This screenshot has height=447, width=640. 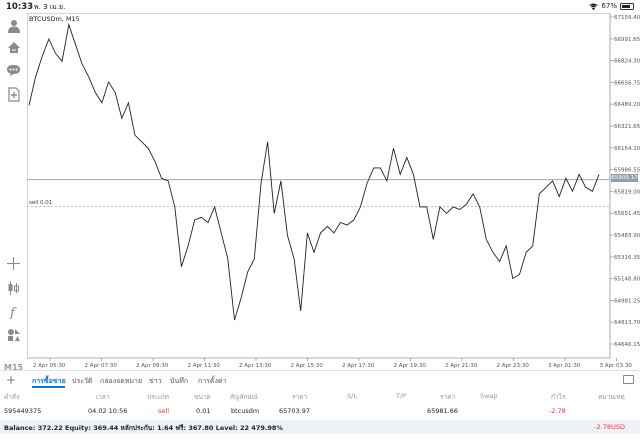 I want to click on row-price2: 65981.66, so click(x=443, y=411).